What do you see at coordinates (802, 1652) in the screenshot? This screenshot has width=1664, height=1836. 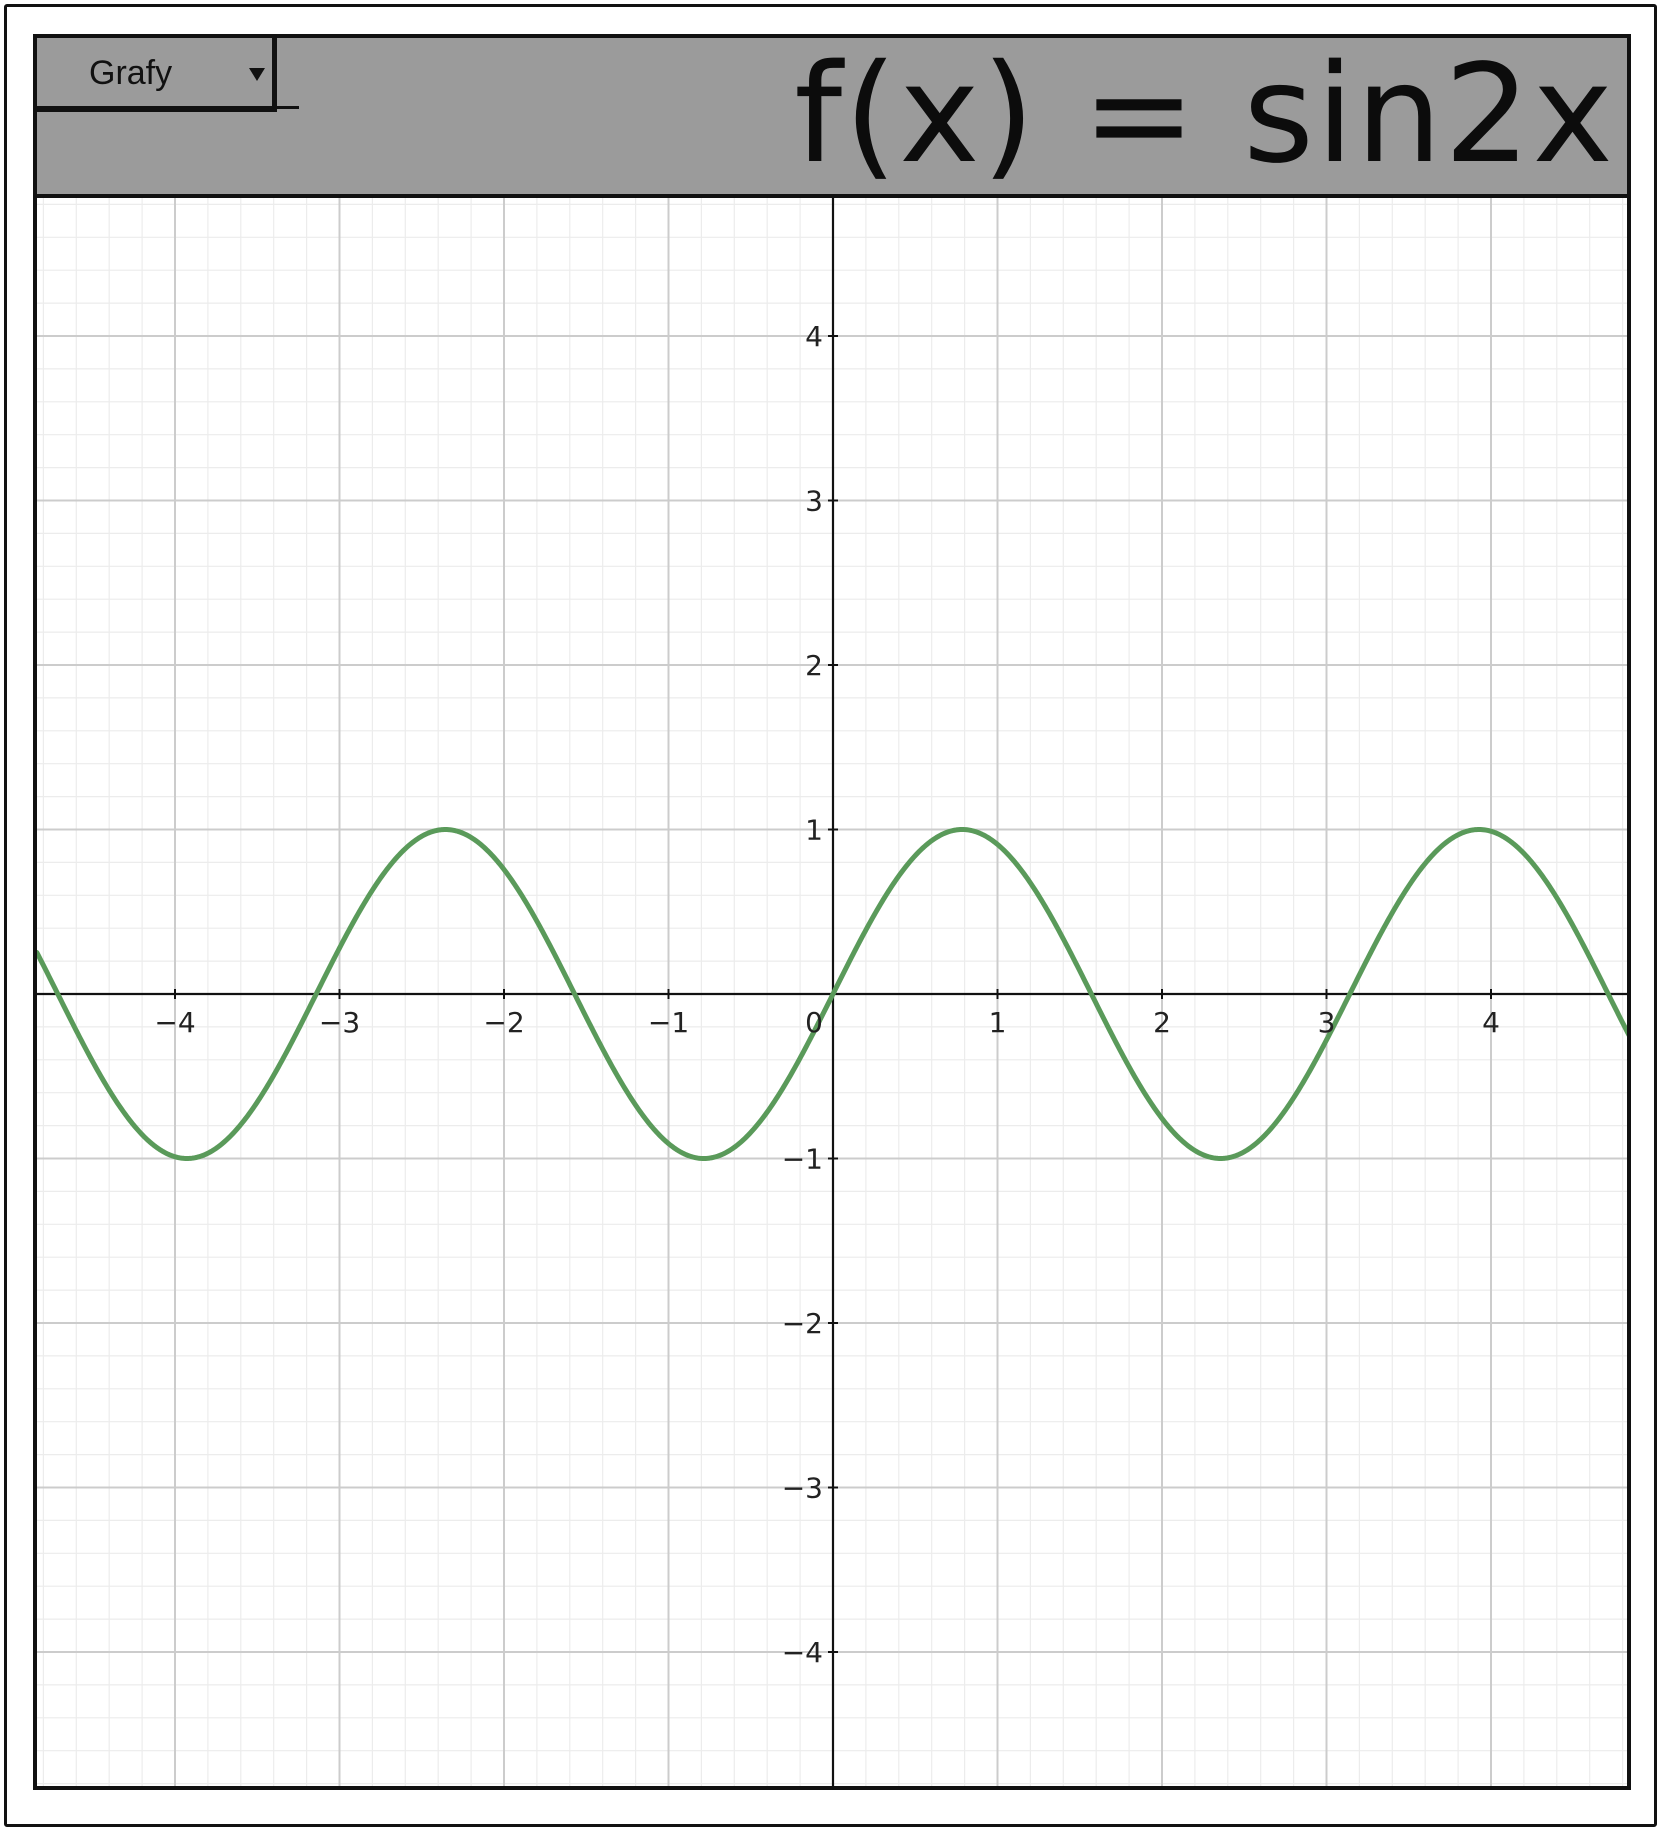 I see `y-tick-label: −4` at bounding box center [802, 1652].